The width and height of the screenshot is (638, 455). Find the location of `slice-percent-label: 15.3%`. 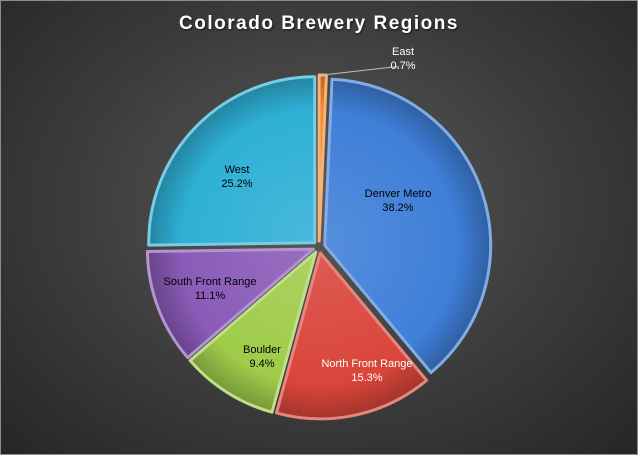

slice-percent-label: 15.3% is located at coordinates (366, 378).